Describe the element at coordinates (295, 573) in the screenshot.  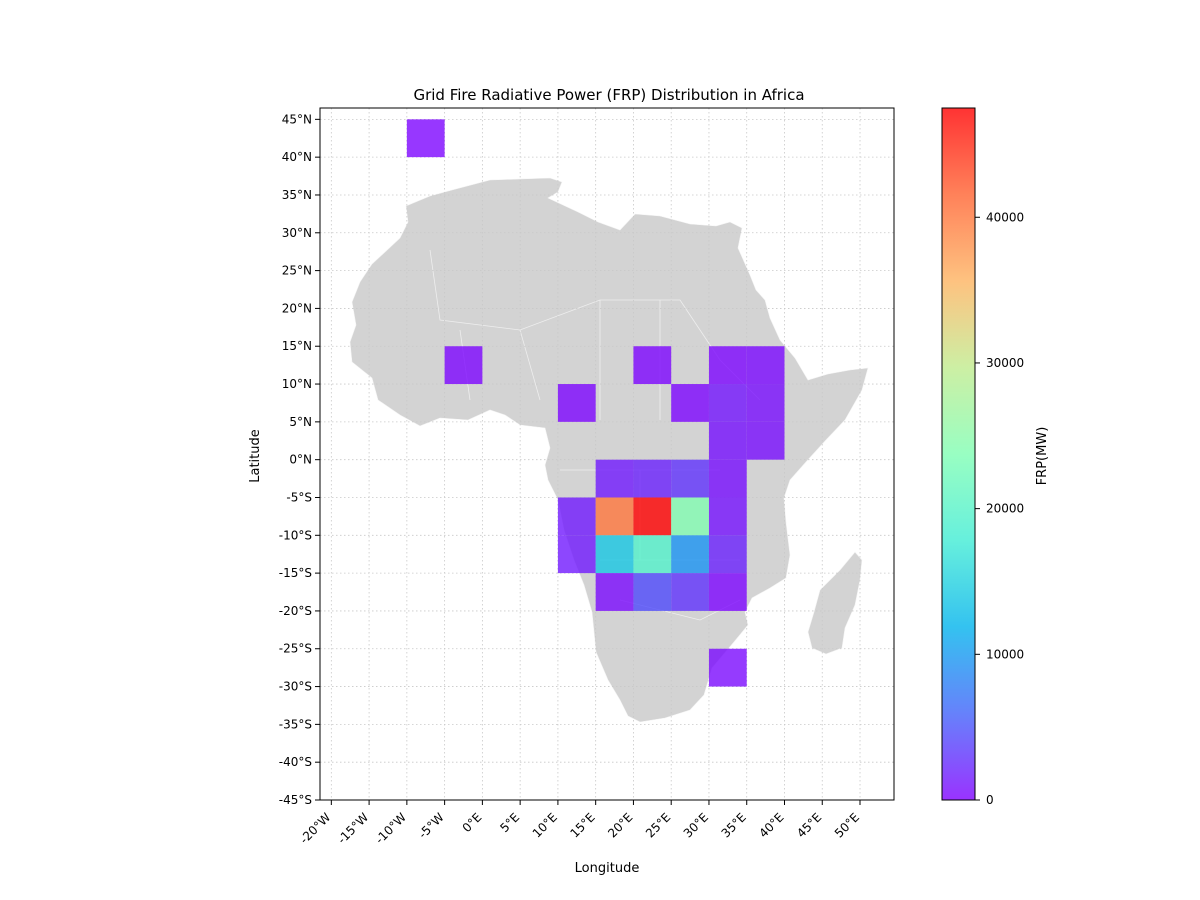
I see `y-tick-label: -15°S` at that location.